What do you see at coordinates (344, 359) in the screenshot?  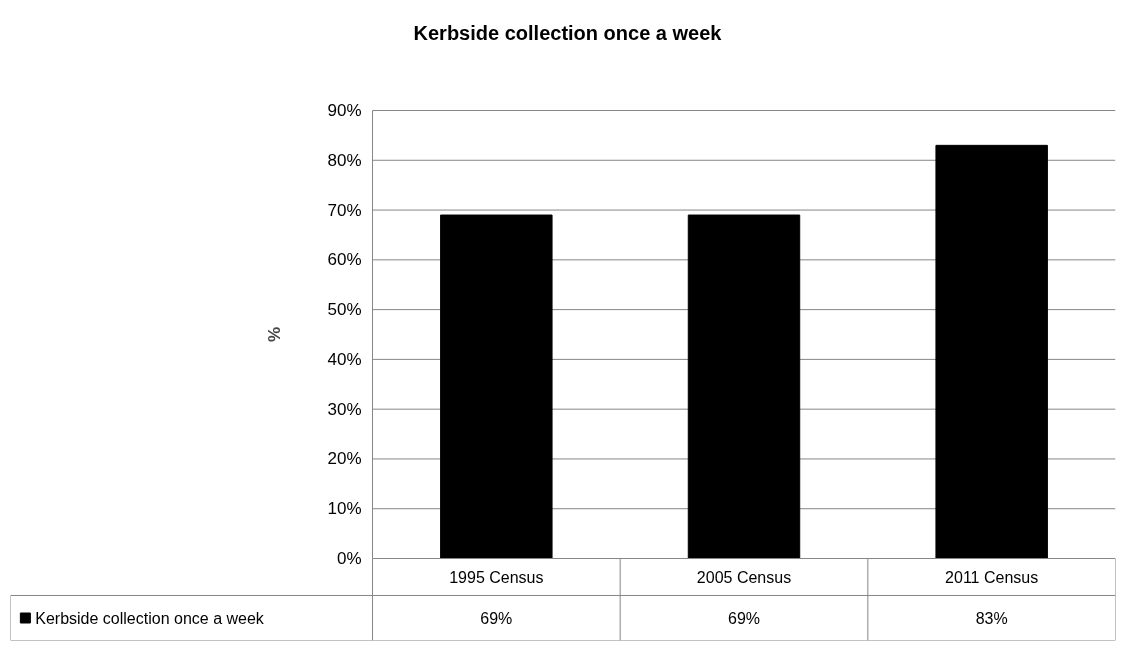 I see `y-tick-label: 40%` at bounding box center [344, 359].